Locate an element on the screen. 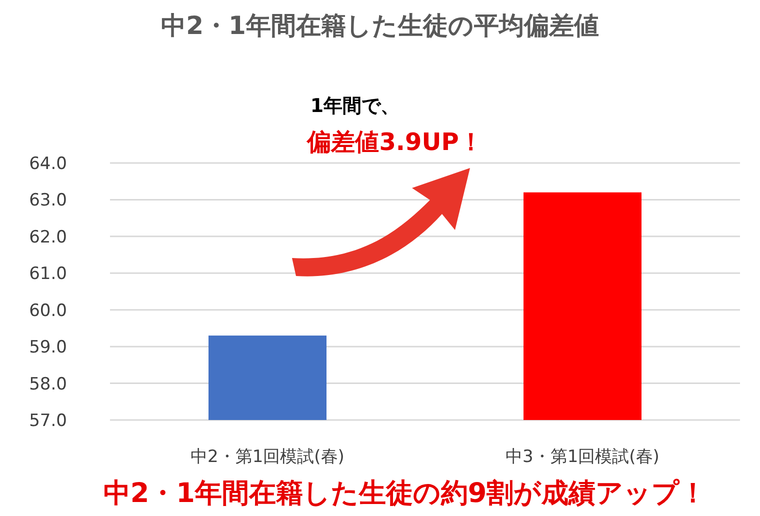 The image size is (760, 516). text: 1年間で、 is located at coordinates (355, 106).